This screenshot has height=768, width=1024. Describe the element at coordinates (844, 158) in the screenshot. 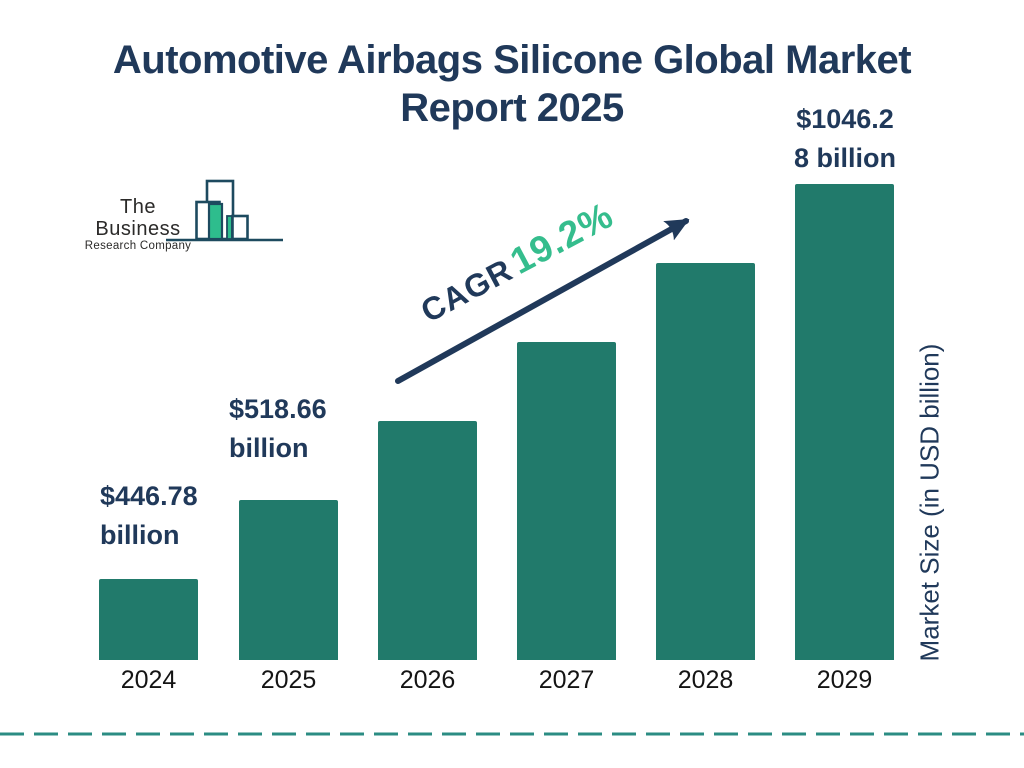

I see `data-label-2029-unit: 8 billion` at that location.